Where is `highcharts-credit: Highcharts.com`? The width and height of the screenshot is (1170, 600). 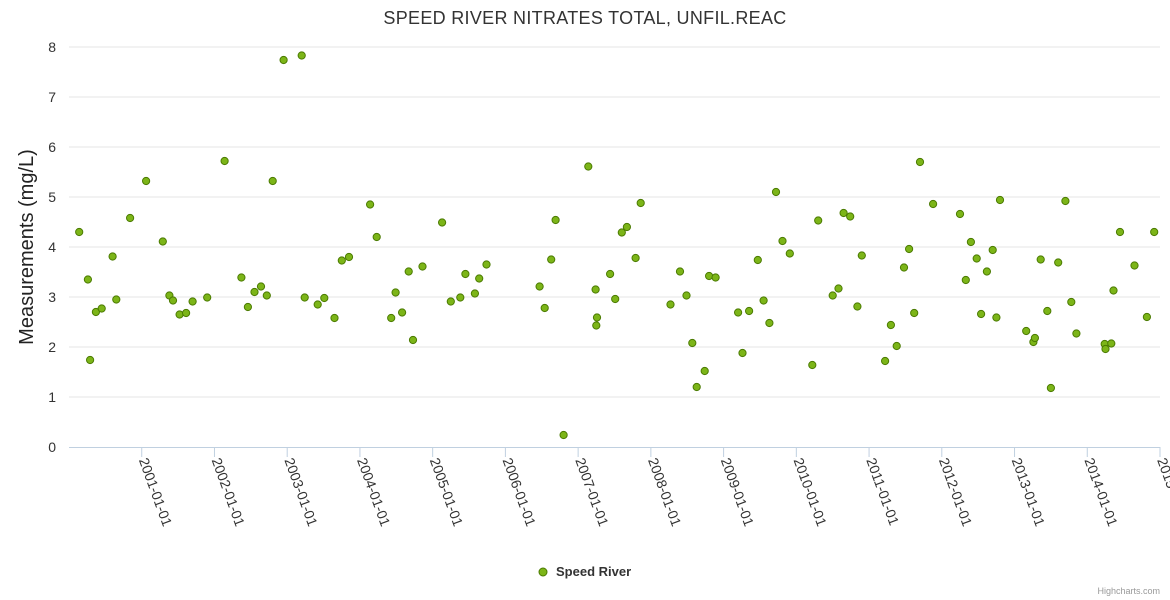
highcharts-credit: Highcharts.com is located at coordinates (1128, 591).